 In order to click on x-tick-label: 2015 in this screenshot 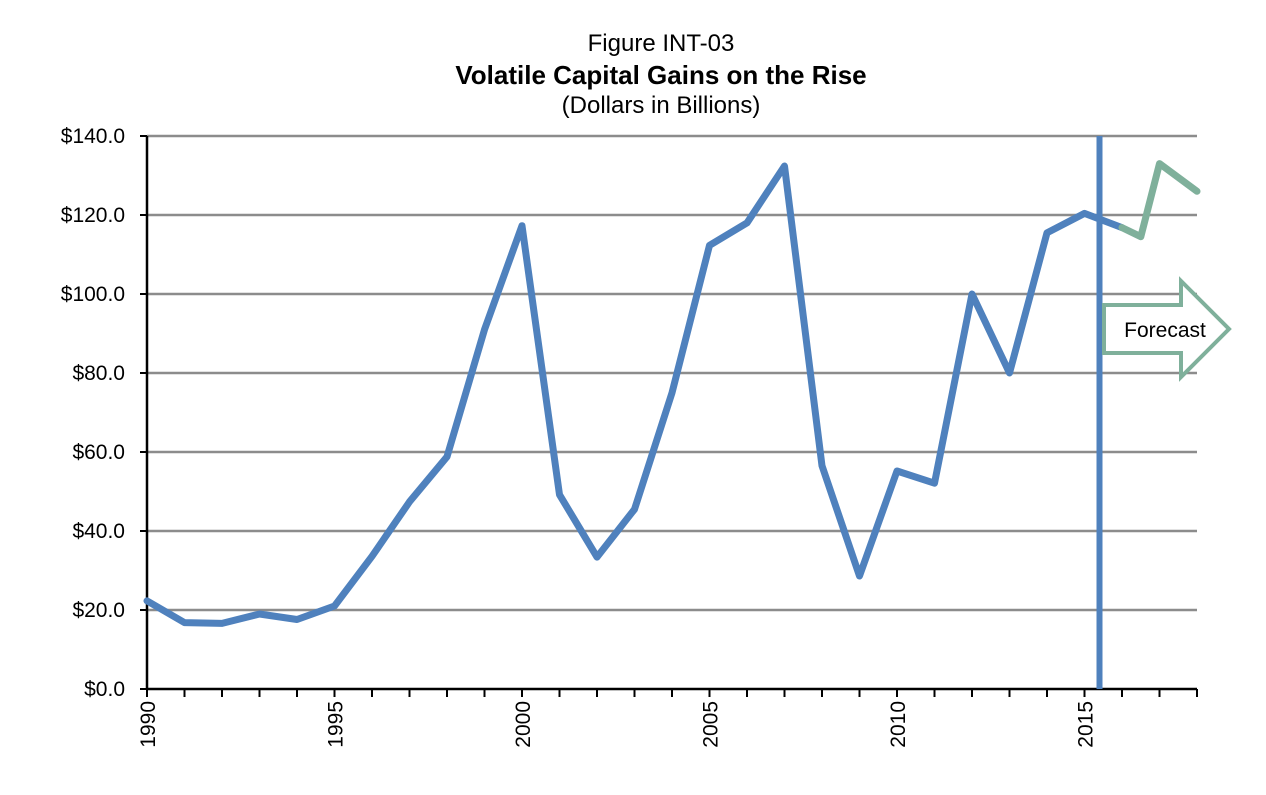, I will do `click(1086, 724)`.